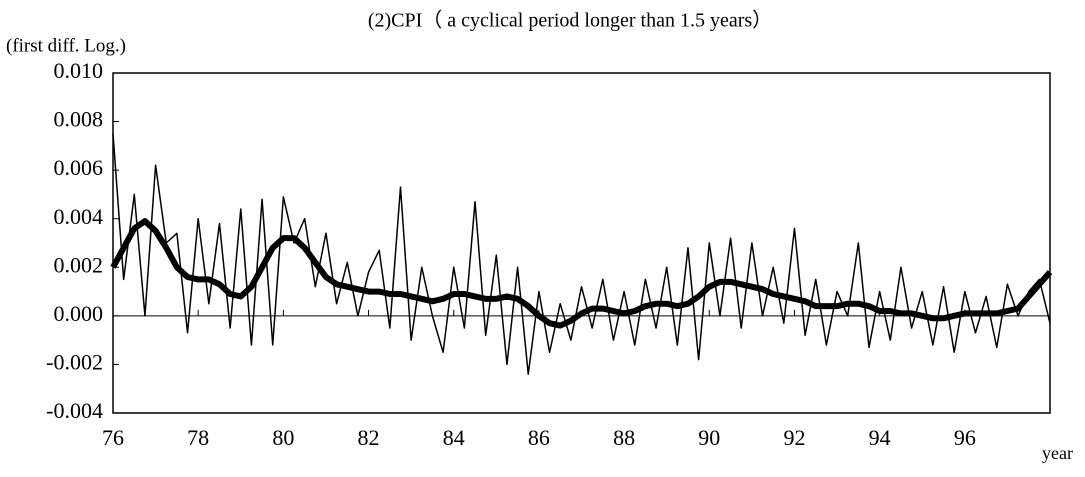  I want to click on x-tick-label: 94, so click(880, 437).